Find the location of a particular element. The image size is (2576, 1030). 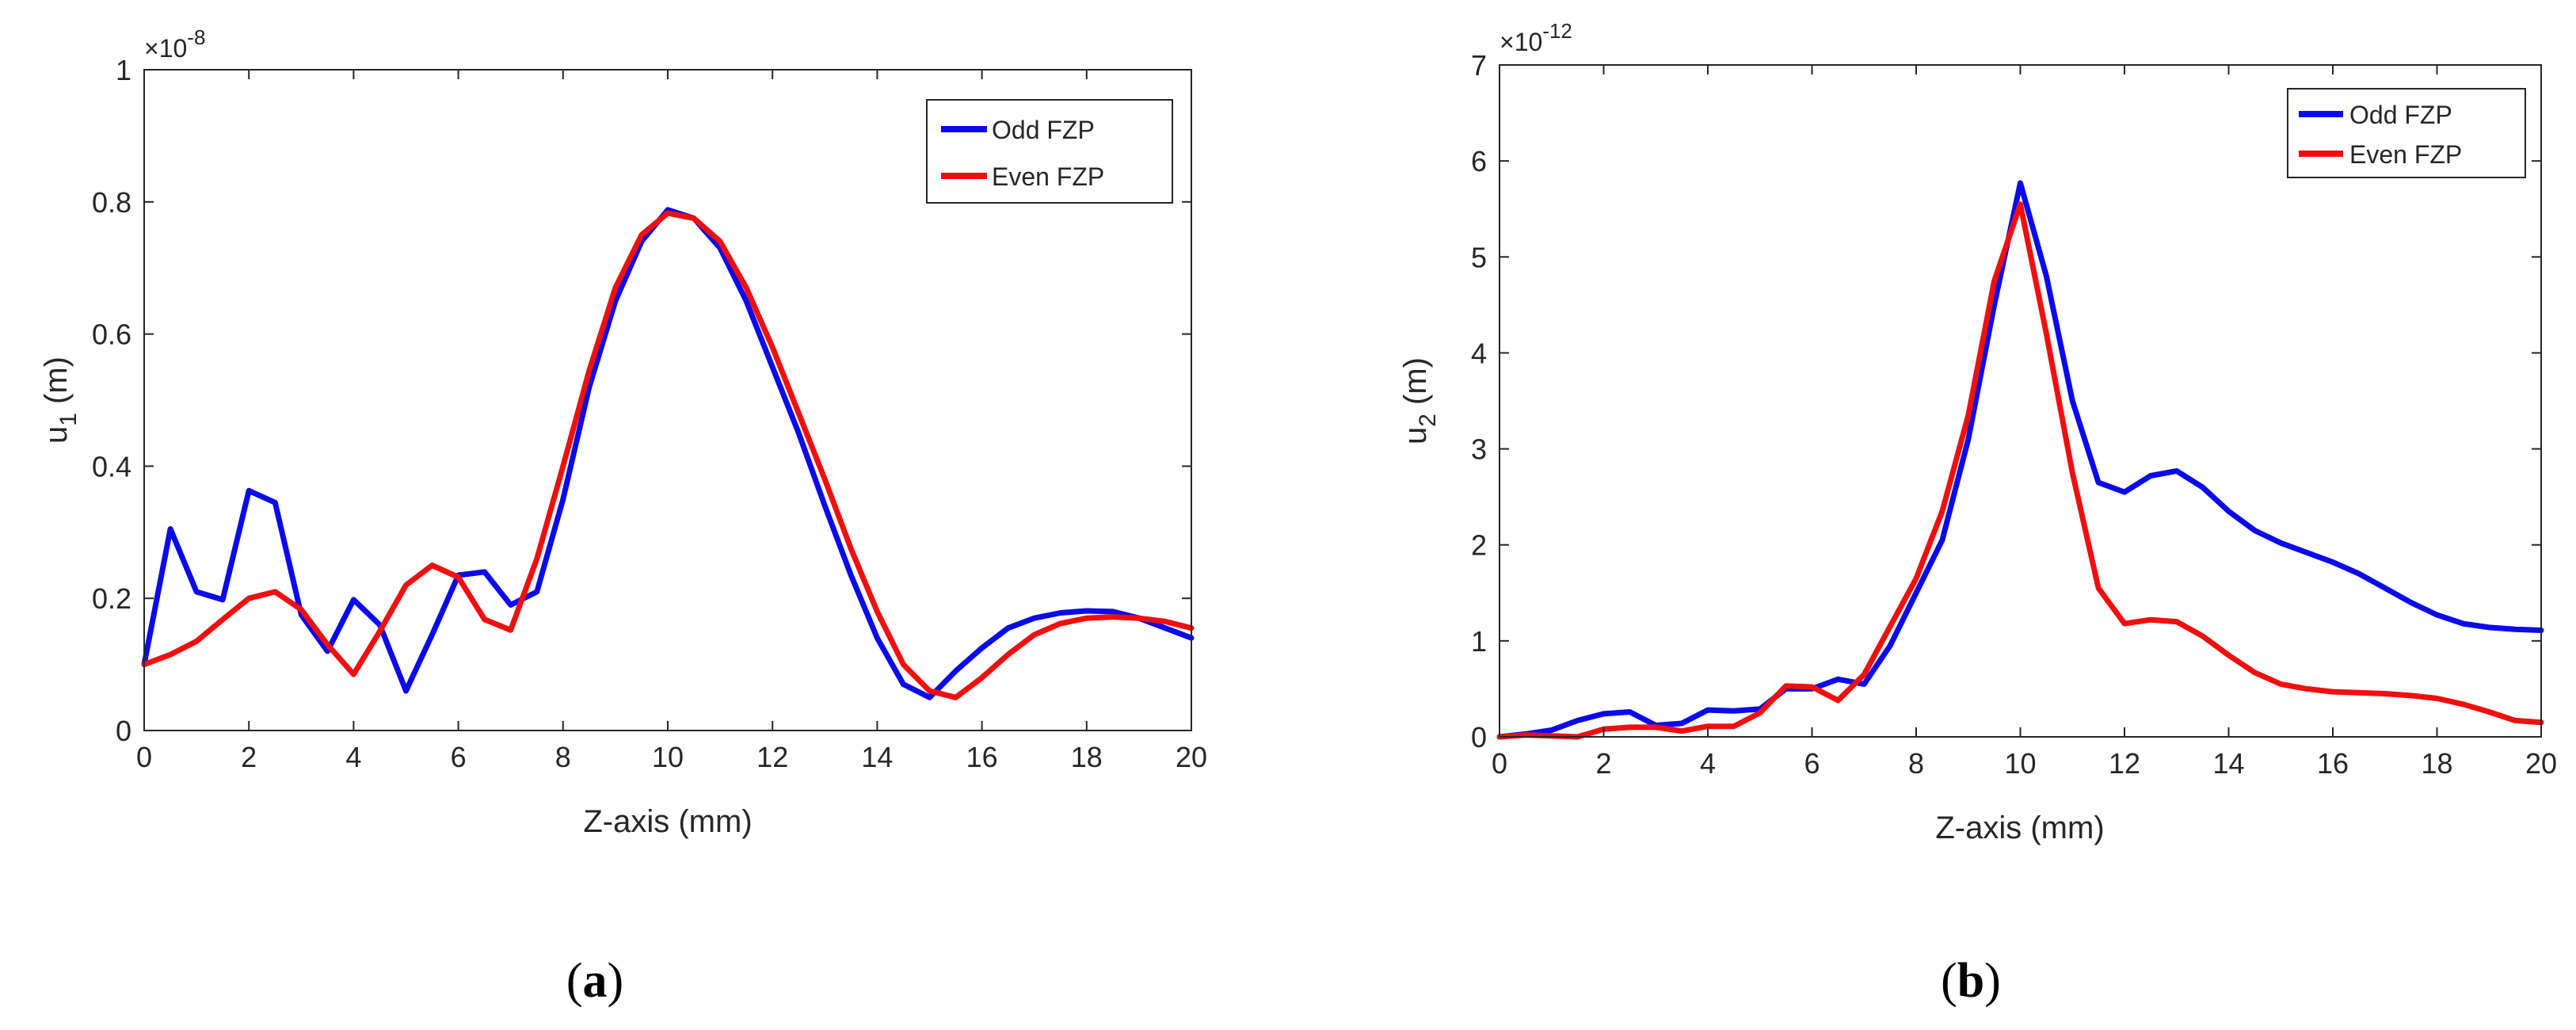

y-tick-label: 5 is located at coordinates (1479, 257).